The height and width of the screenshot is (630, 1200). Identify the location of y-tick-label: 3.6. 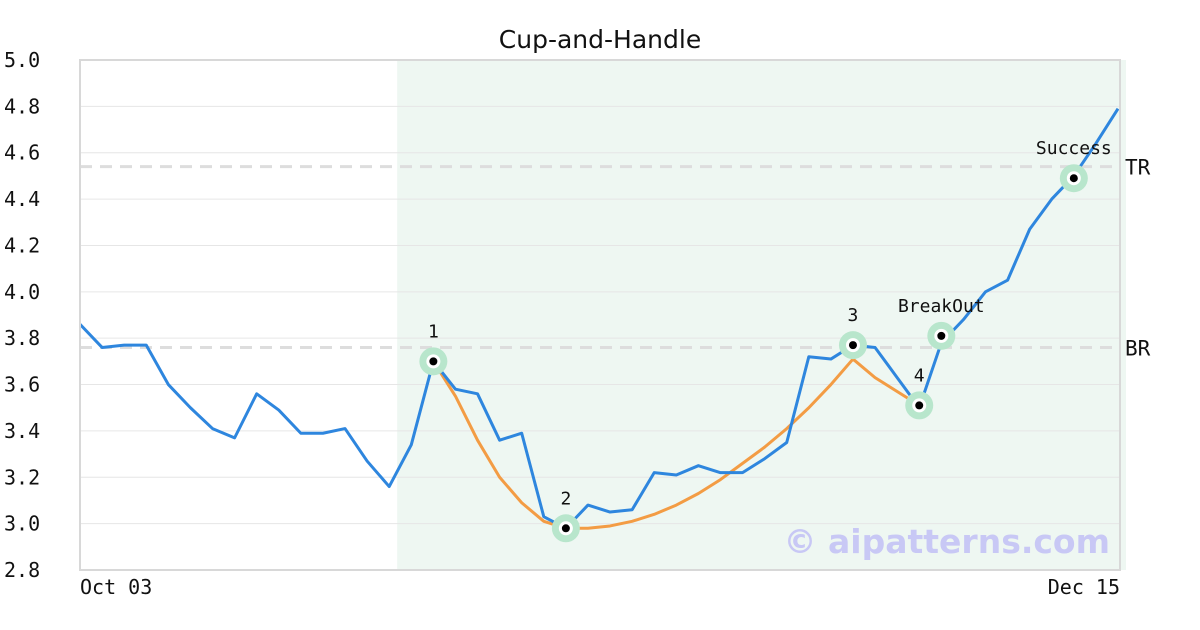
(22, 385).